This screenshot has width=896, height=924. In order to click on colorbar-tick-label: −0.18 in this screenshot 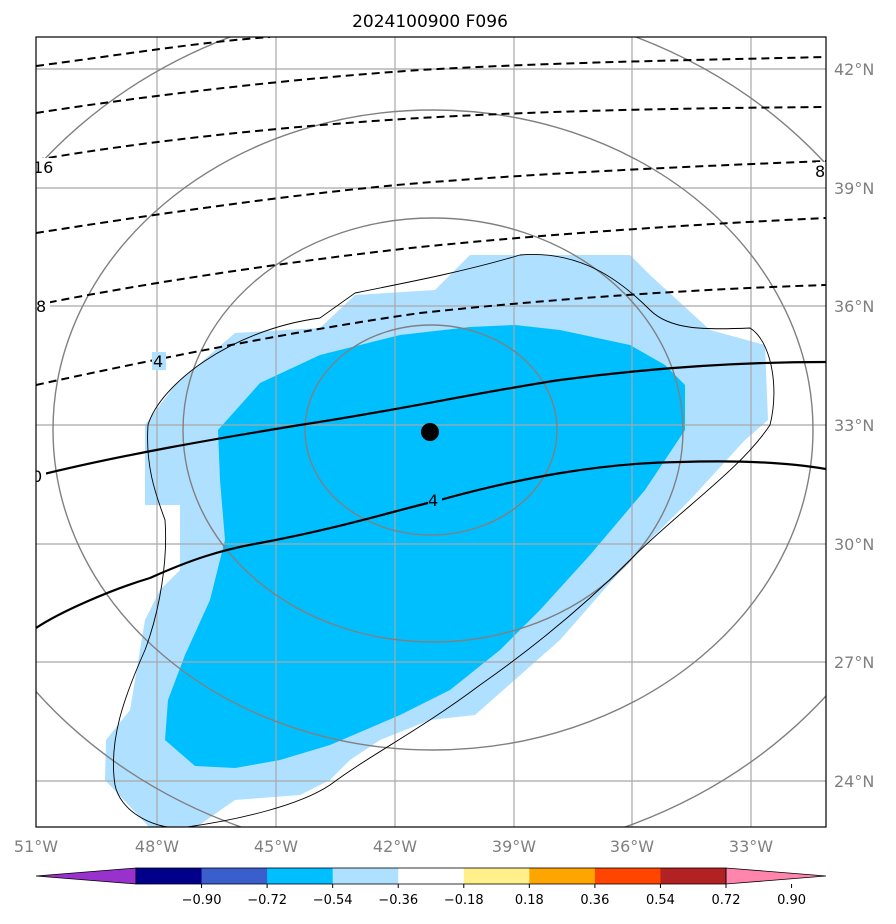, I will do `click(464, 900)`.